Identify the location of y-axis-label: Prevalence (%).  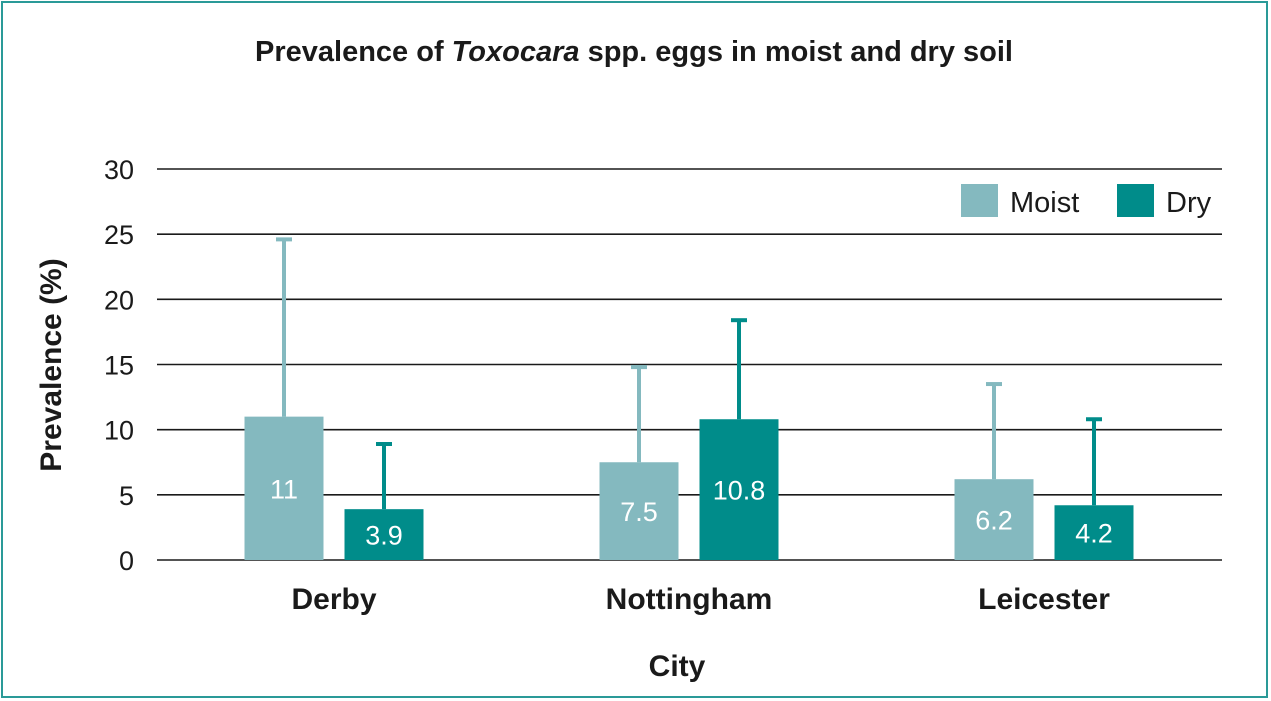
(51, 364).